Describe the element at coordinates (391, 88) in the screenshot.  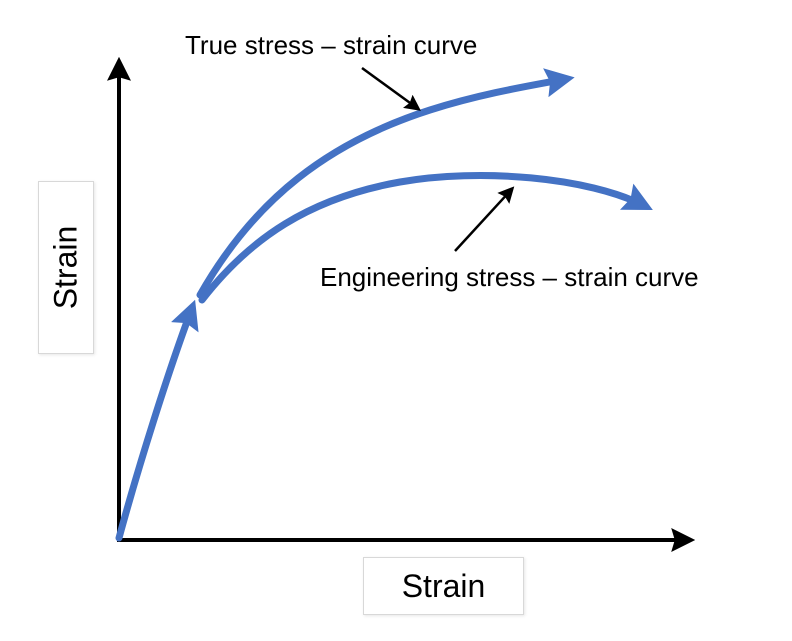
I see `true-label-arrow` at that location.